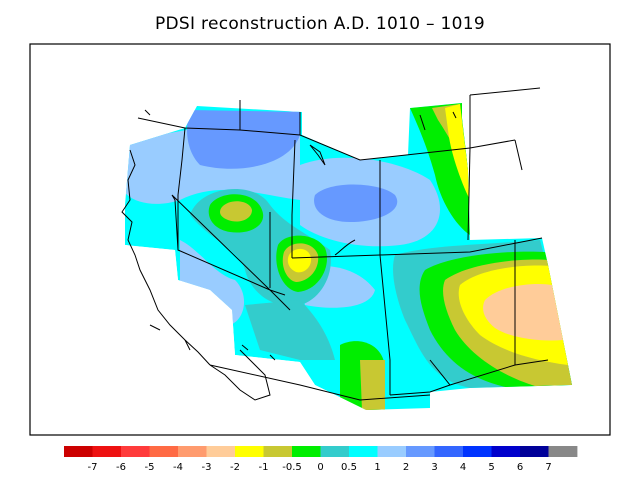  Describe the element at coordinates (406, 467) in the screenshot. I see `colorbar-tick-label: 2` at that location.